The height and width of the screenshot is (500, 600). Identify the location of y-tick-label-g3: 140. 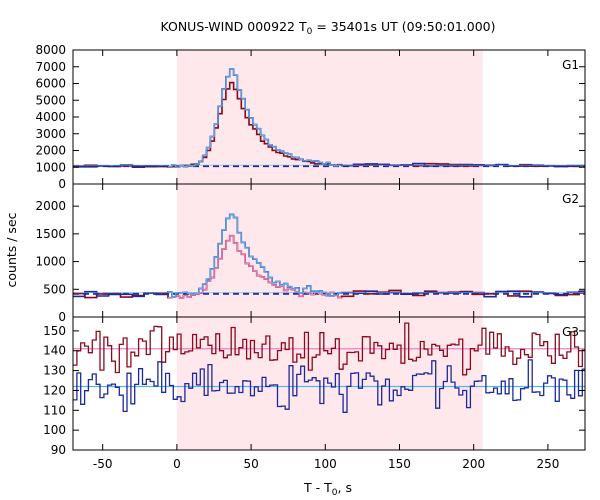
(54, 351).